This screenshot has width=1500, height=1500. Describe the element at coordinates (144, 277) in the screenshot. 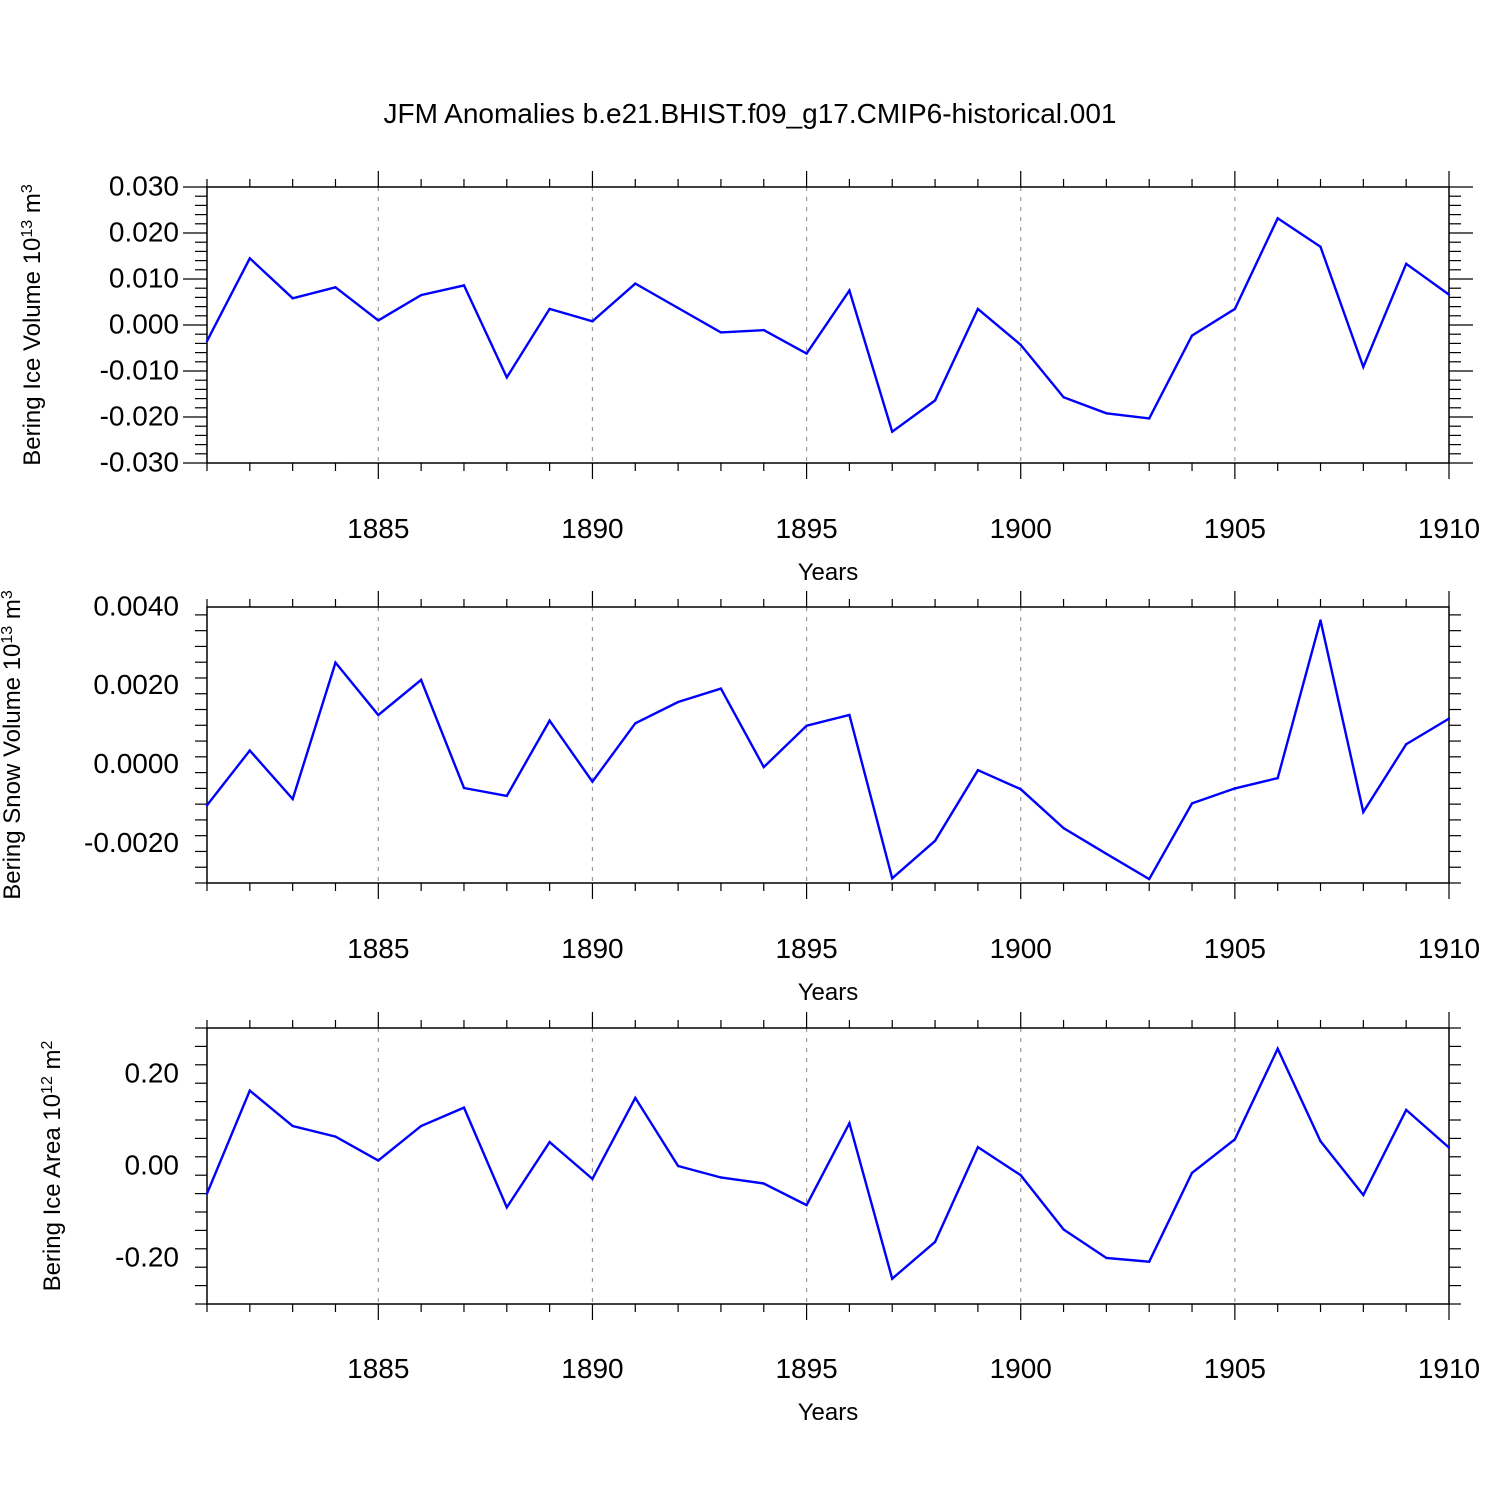

I see `y-tick-label: 0.010` at that location.